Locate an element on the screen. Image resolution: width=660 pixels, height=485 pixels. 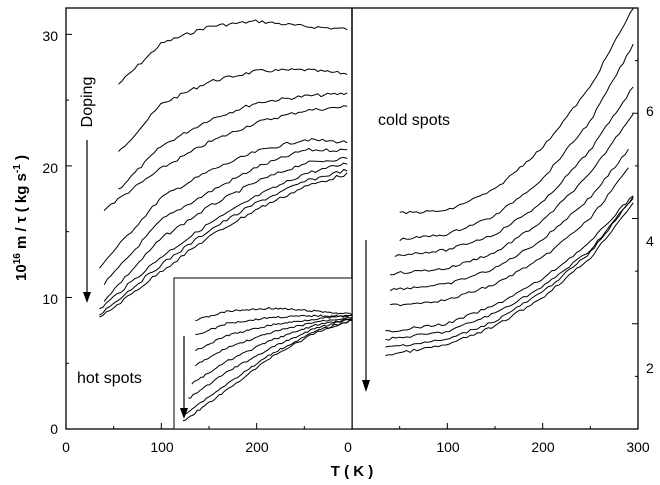
doping-arrow-left is located at coordinates (87, 221).